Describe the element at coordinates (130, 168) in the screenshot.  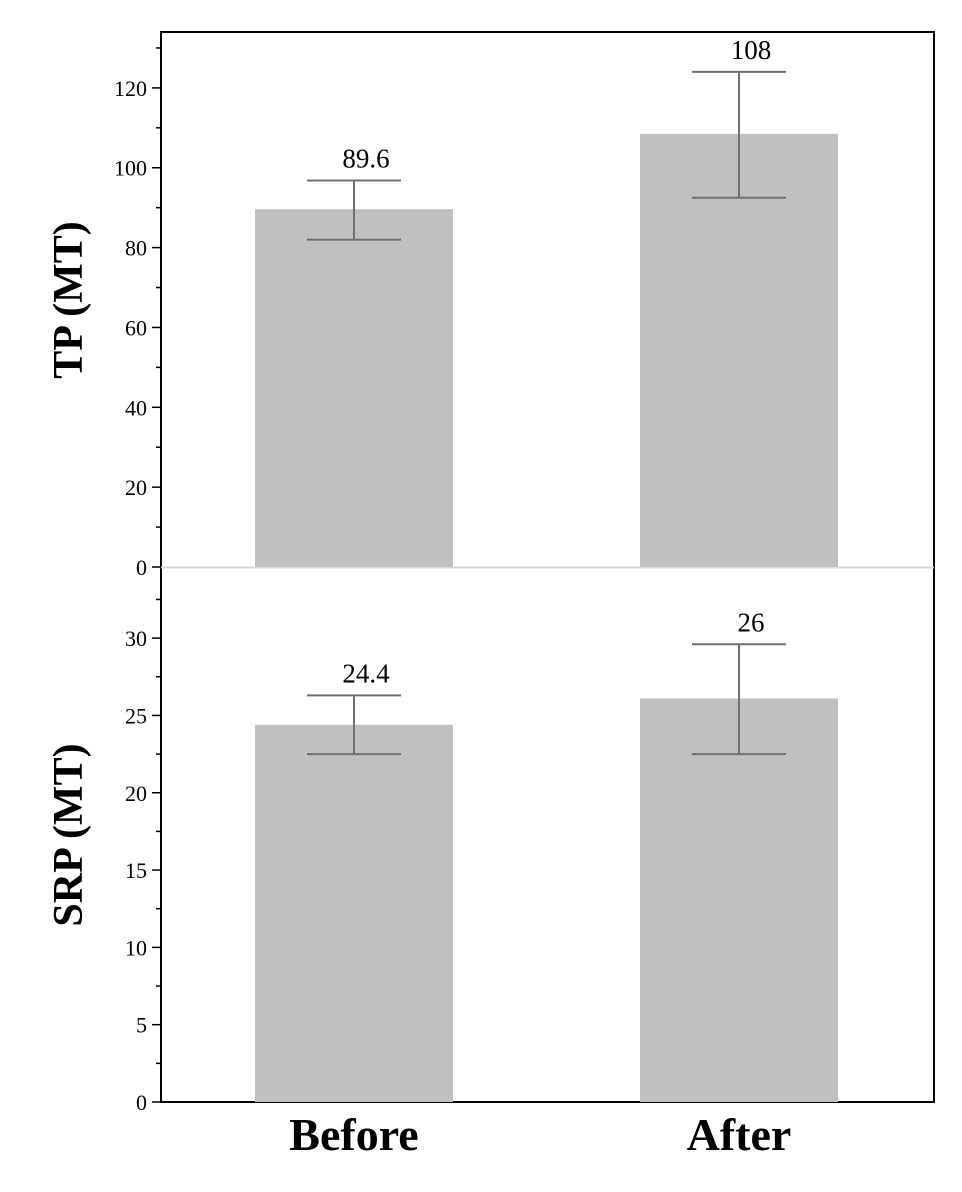
I see `y-tick-label-top: 100` at that location.